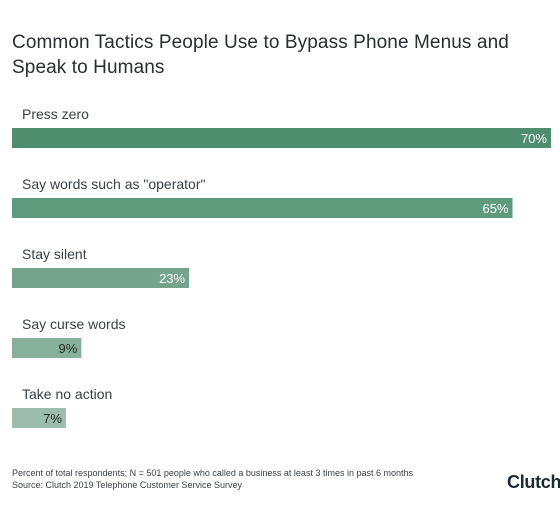 Image resolution: width=560 pixels, height=510 pixels. Describe the element at coordinates (495, 208) in the screenshot. I see `value-label: 65%` at that location.